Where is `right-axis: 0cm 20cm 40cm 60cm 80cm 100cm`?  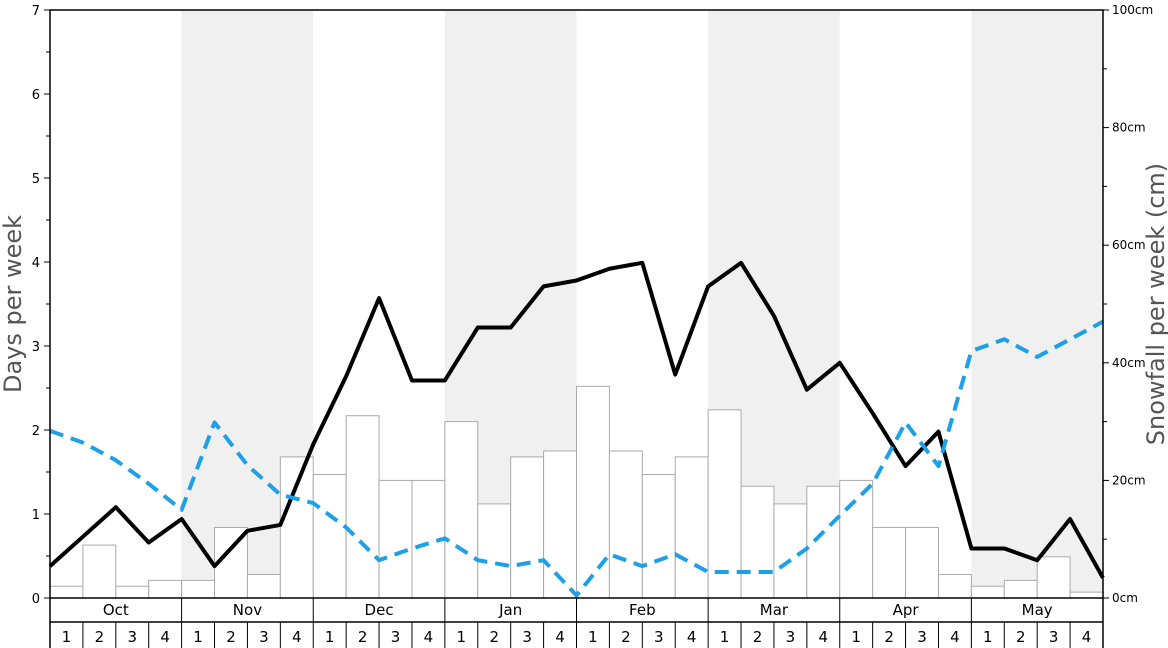
right-axis: 0cm 20cm 40cm 60cm 80cm 100cm is located at coordinates (1128, 304).